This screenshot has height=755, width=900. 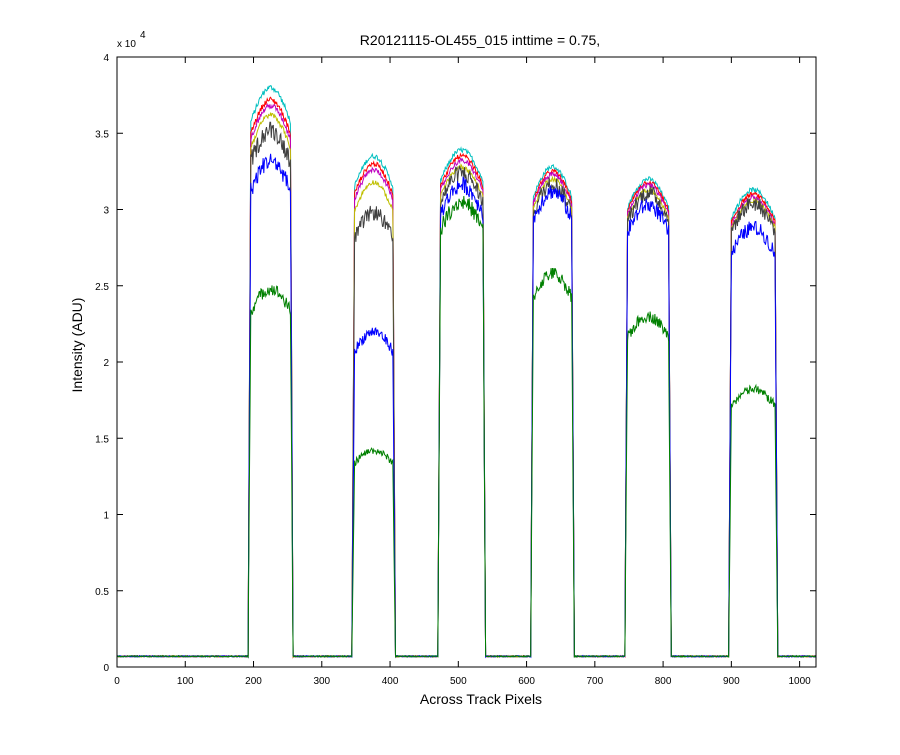 What do you see at coordinates (185, 681) in the screenshot?
I see `x-tick-label: 100` at bounding box center [185, 681].